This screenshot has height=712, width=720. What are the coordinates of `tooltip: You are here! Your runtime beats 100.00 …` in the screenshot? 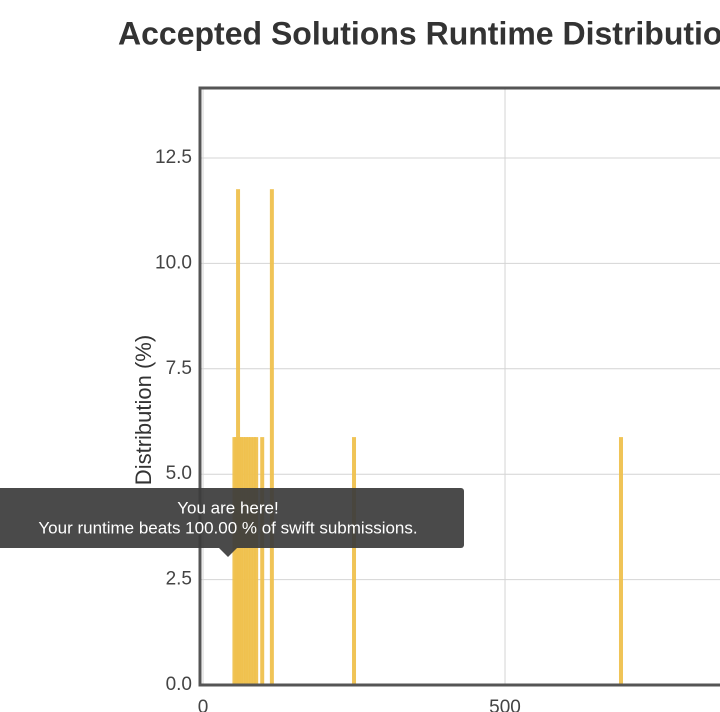 It's located at (232, 522).